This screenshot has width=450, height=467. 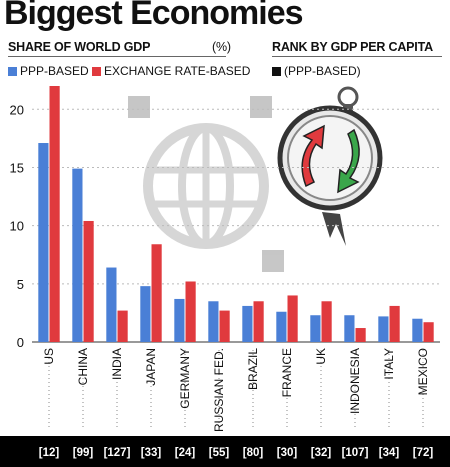 What do you see at coordinates (54, 214) in the screenshot?
I see `bar-exchange-us` at bounding box center [54, 214].